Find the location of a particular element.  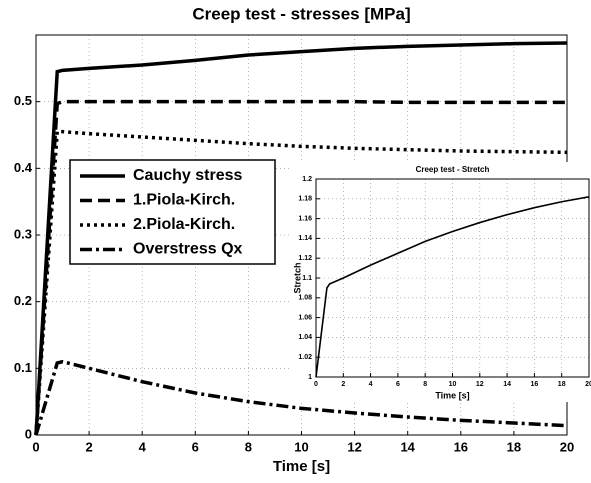

series-line is located at coordinates (301, 397).